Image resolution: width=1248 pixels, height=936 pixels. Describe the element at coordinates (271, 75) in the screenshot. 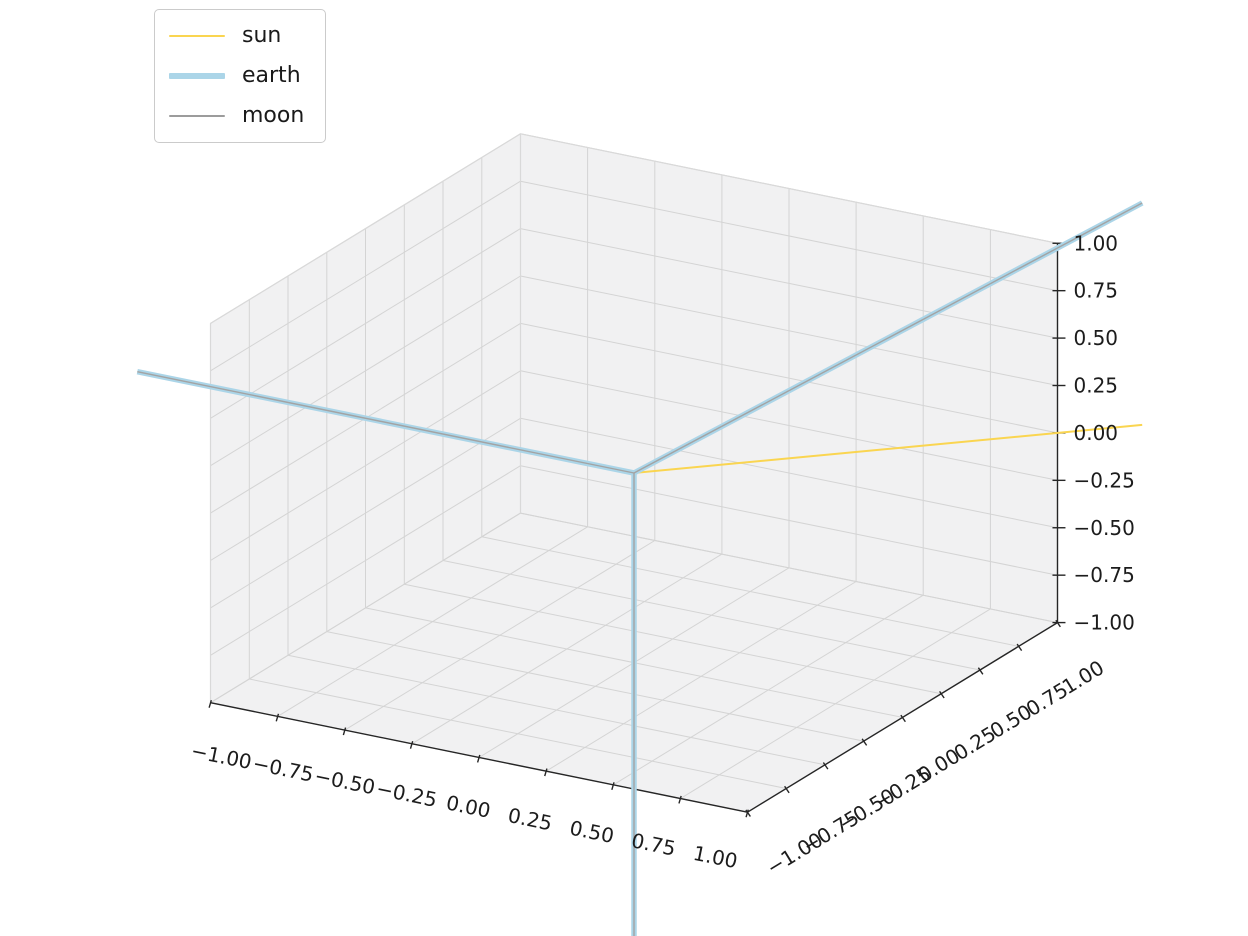

I see `legend-label: earth` at that location.